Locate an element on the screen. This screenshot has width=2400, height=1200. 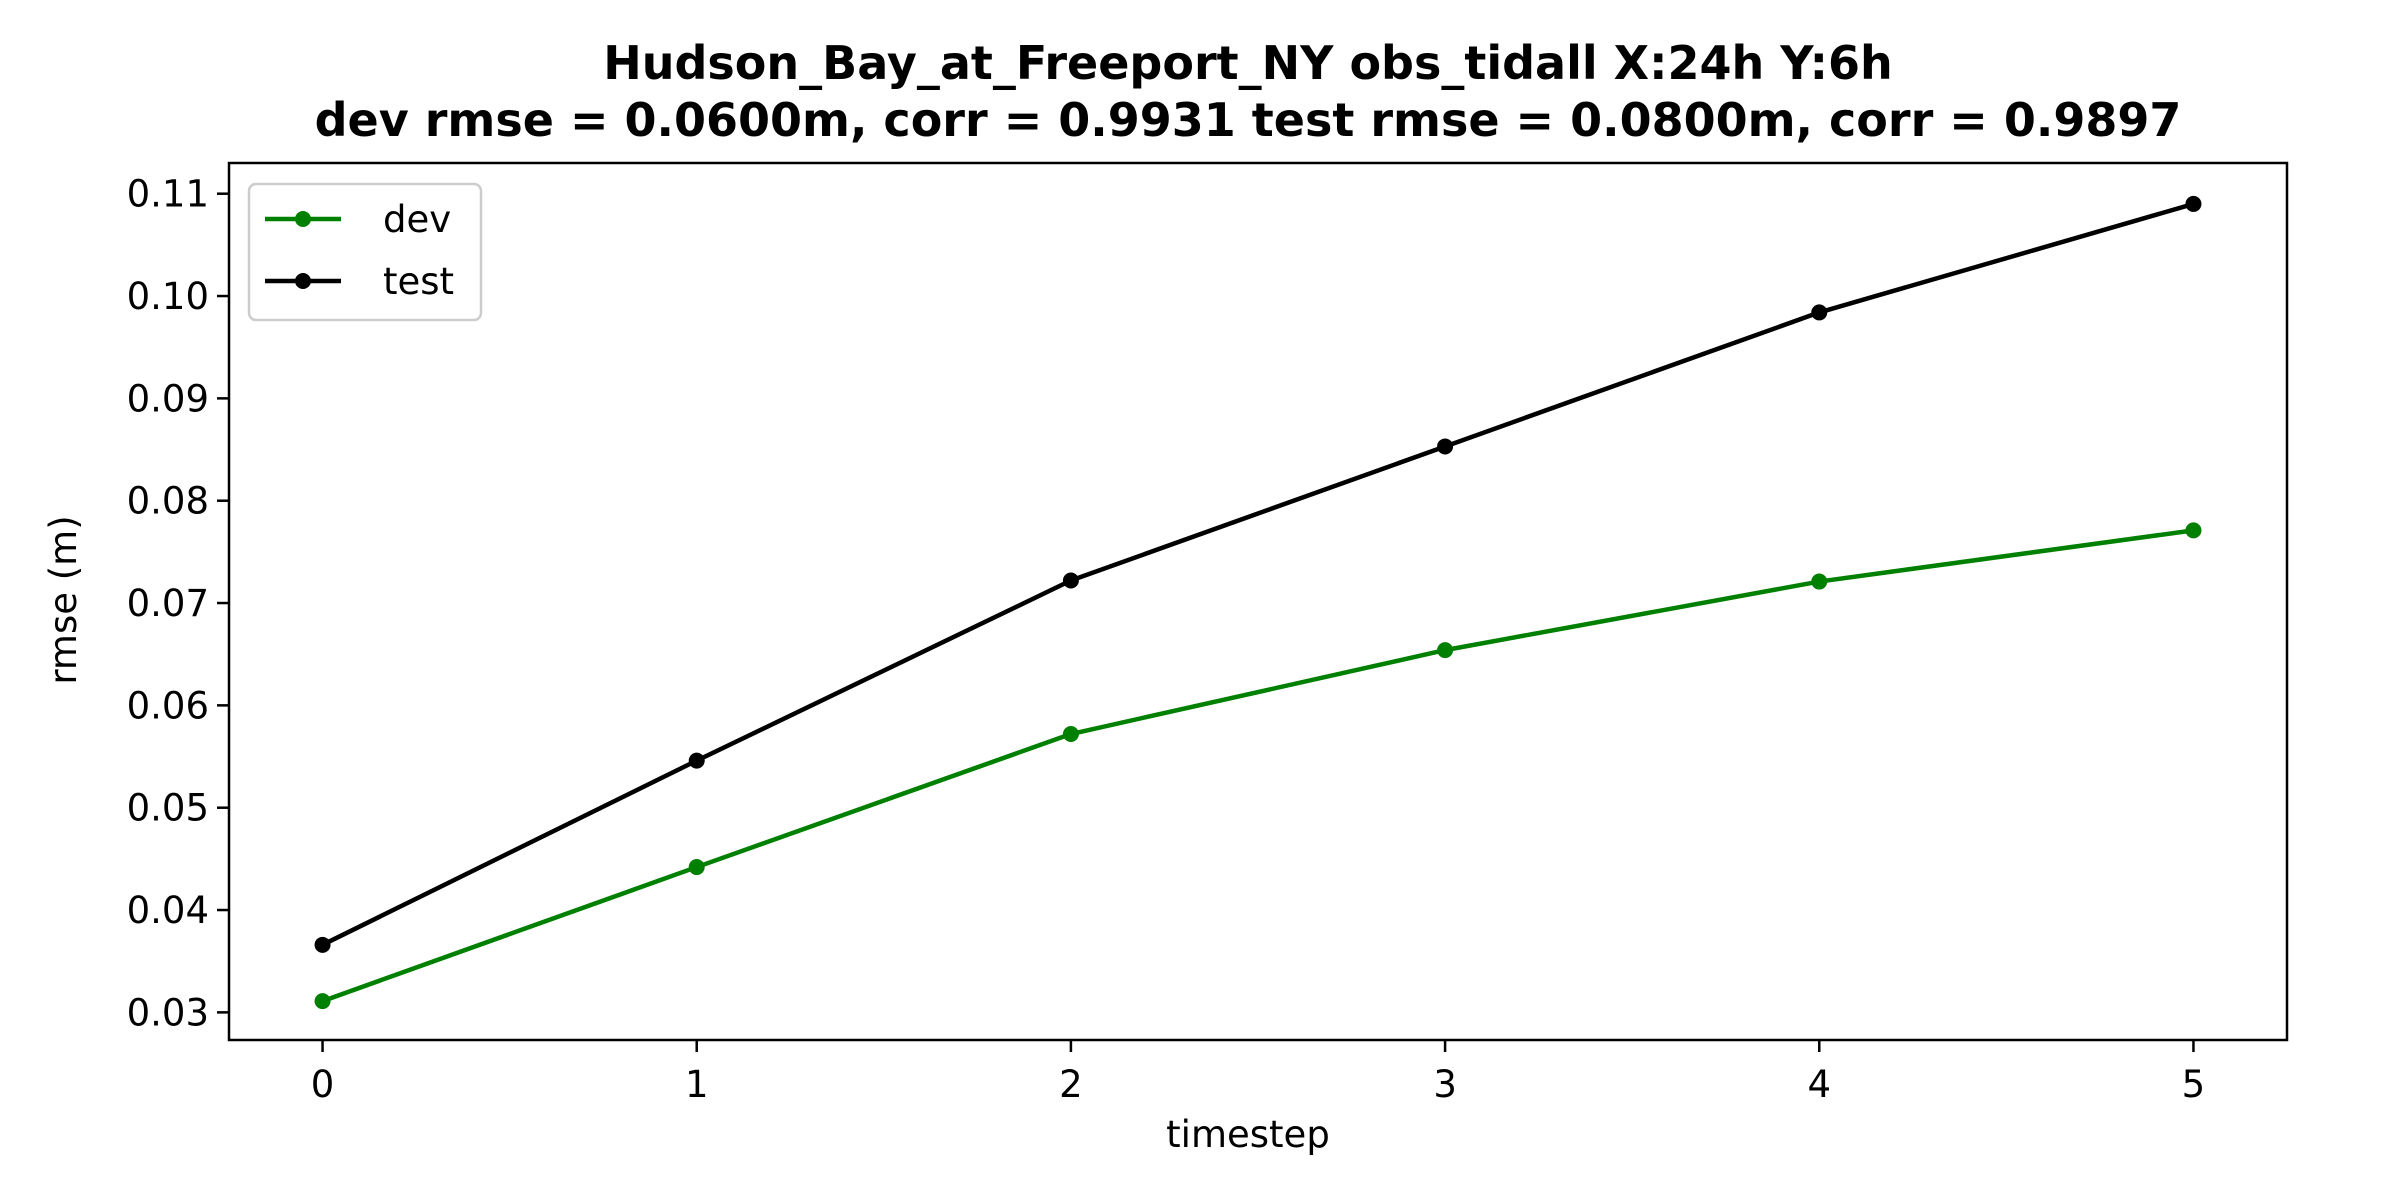
legend: dev test is located at coordinates (365, 252).